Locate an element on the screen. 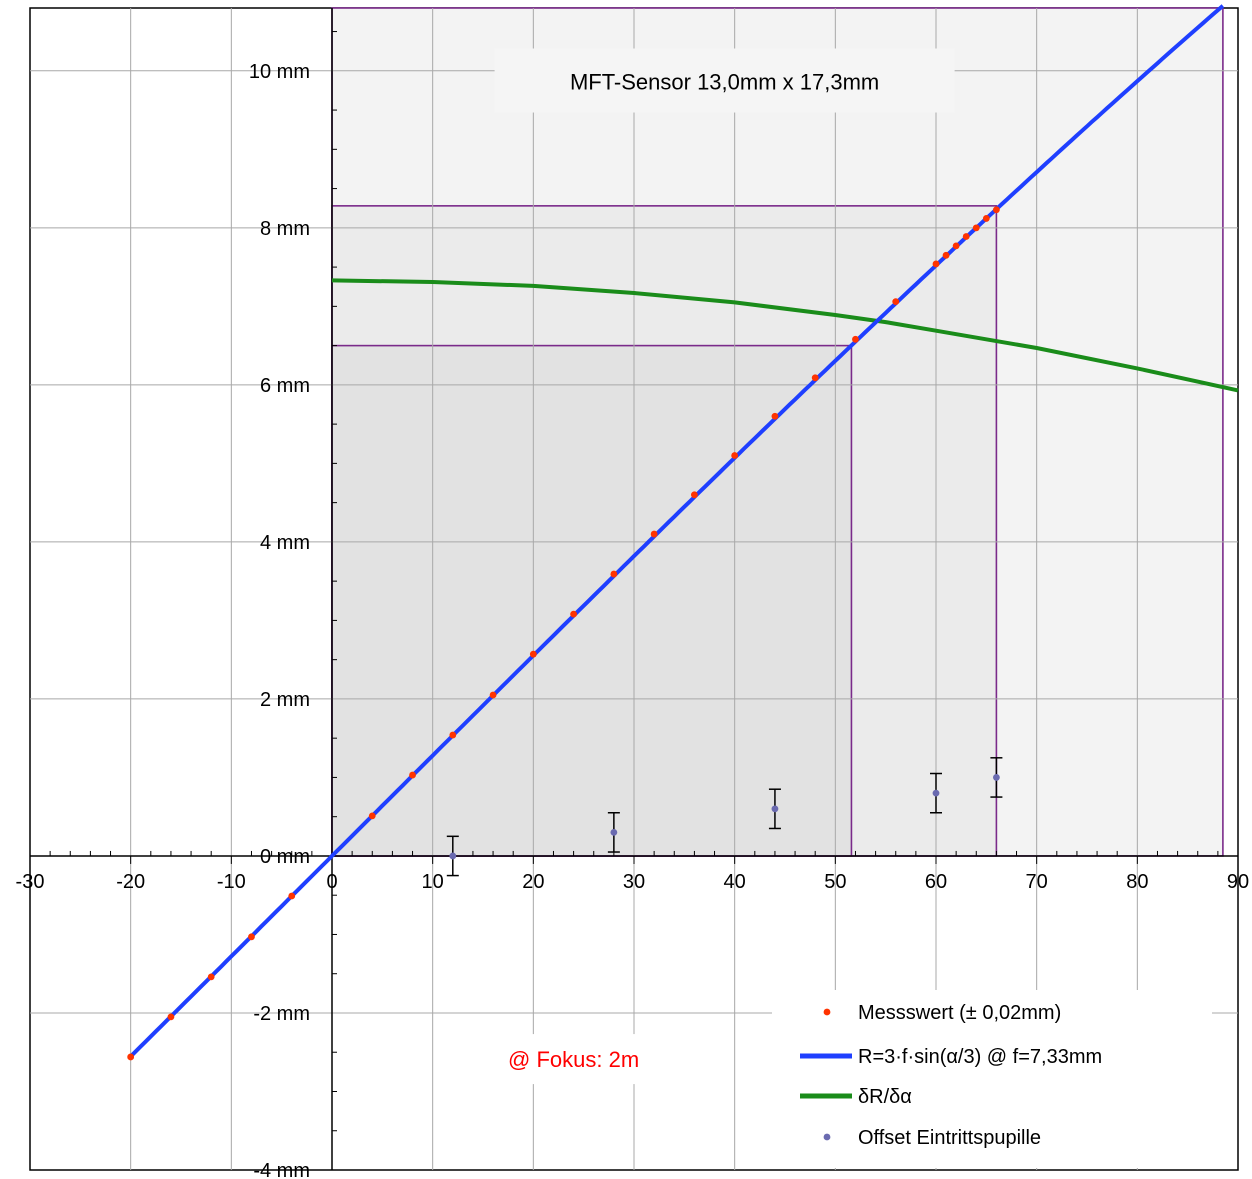  sensor-label-box is located at coordinates (724, 80).